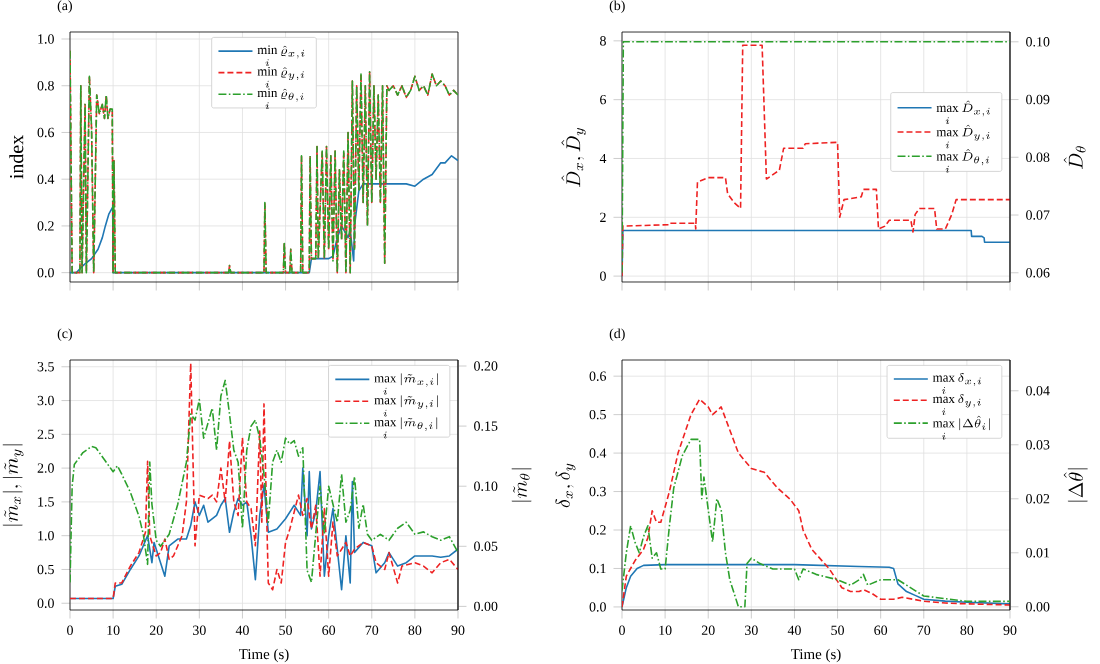 The height and width of the screenshot is (664, 1100). I want to click on legend-label: $\max\limits_i \hat{D}_{\theta,i}$, so click(963, 161).